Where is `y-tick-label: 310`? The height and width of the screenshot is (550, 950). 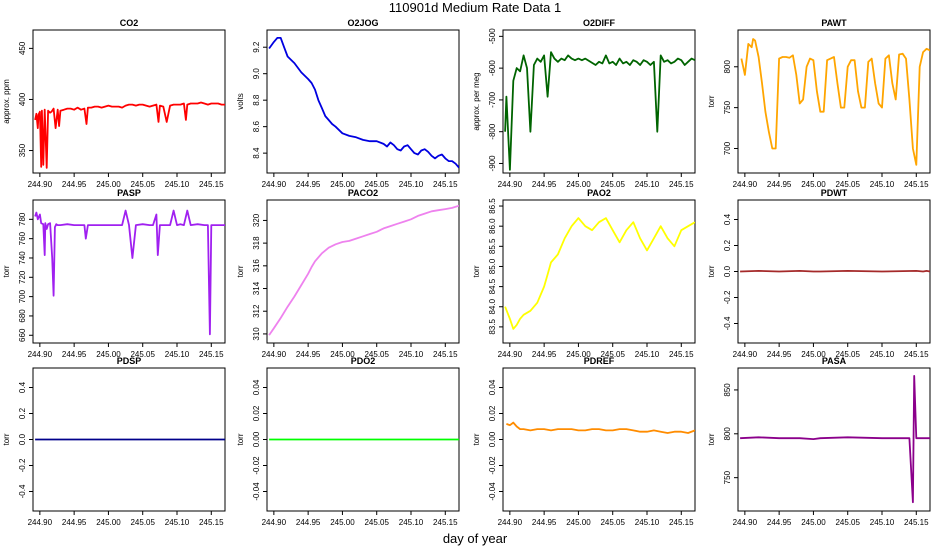
y-tick-label: 310 is located at coordinates (256, 334).